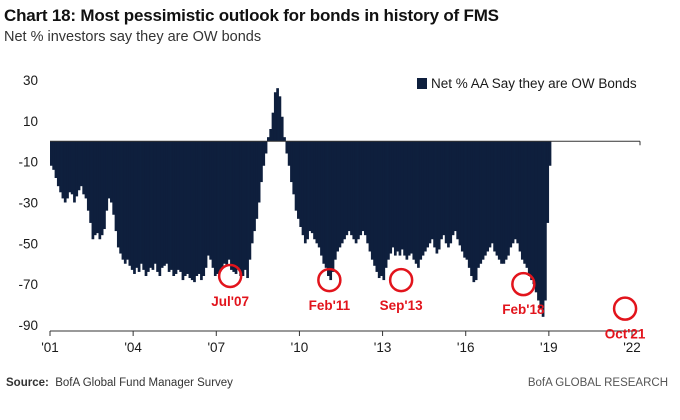 The height and width of the screenshot is (420, 680). What do you see at coordinates (534, 83) in the screenshot?
I see `legend-label: Net % AA Say they are OW Bonds` at bounding box center [534, 83].